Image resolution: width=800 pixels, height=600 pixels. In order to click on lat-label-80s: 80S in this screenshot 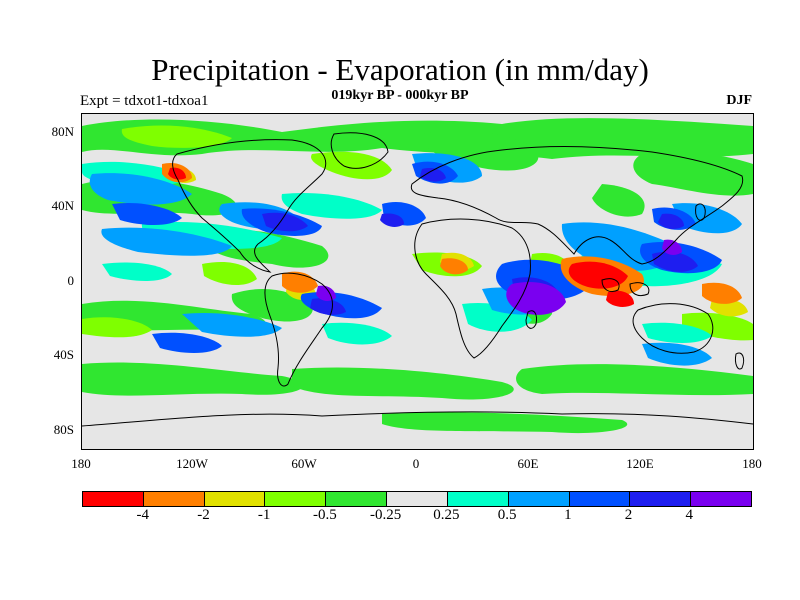, I will do `click(63, 429)`.